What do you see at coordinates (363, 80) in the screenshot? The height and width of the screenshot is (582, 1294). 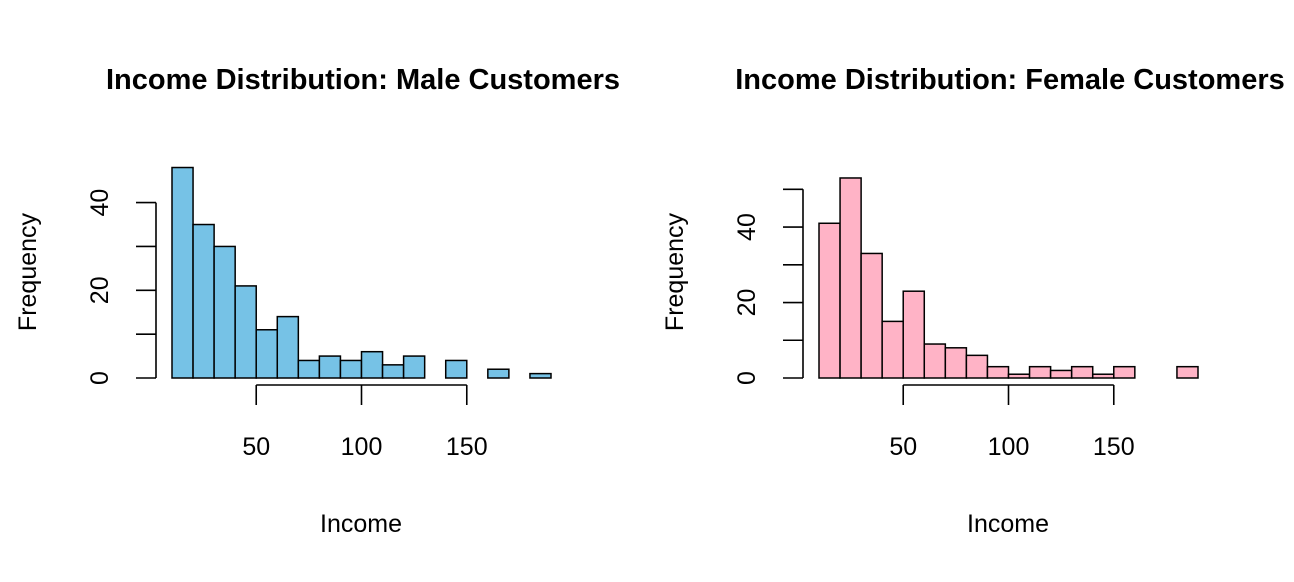 I see `chart-title: Income Distribution: Male Customers` at bounding box center [363, 80].